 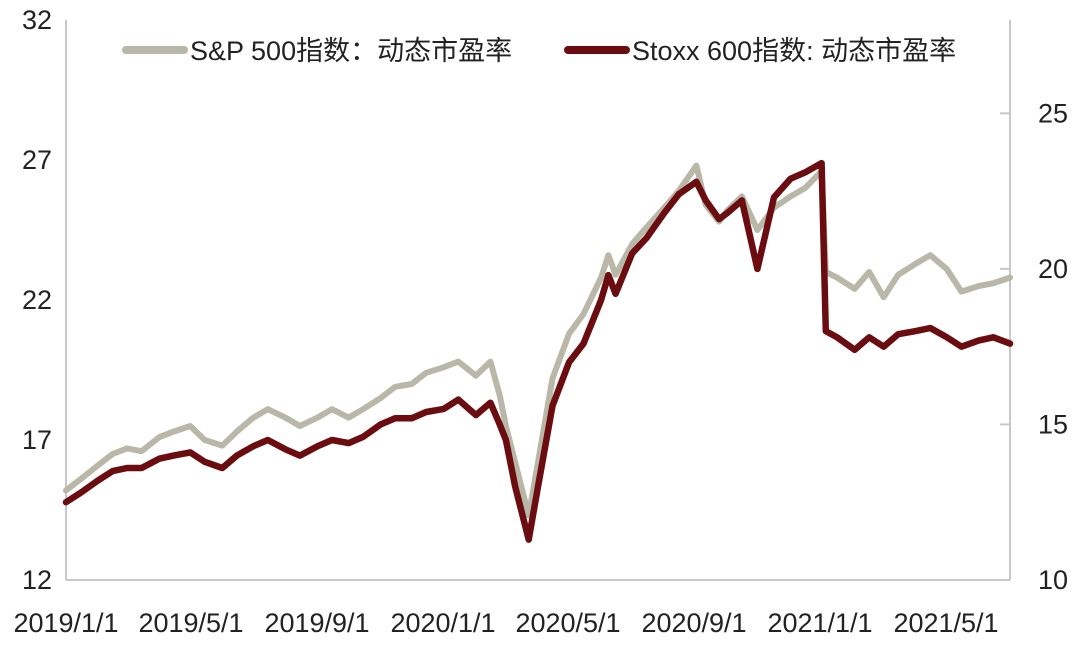 I want to click on right-tick-label: 15, so click(x=1053, y=424).